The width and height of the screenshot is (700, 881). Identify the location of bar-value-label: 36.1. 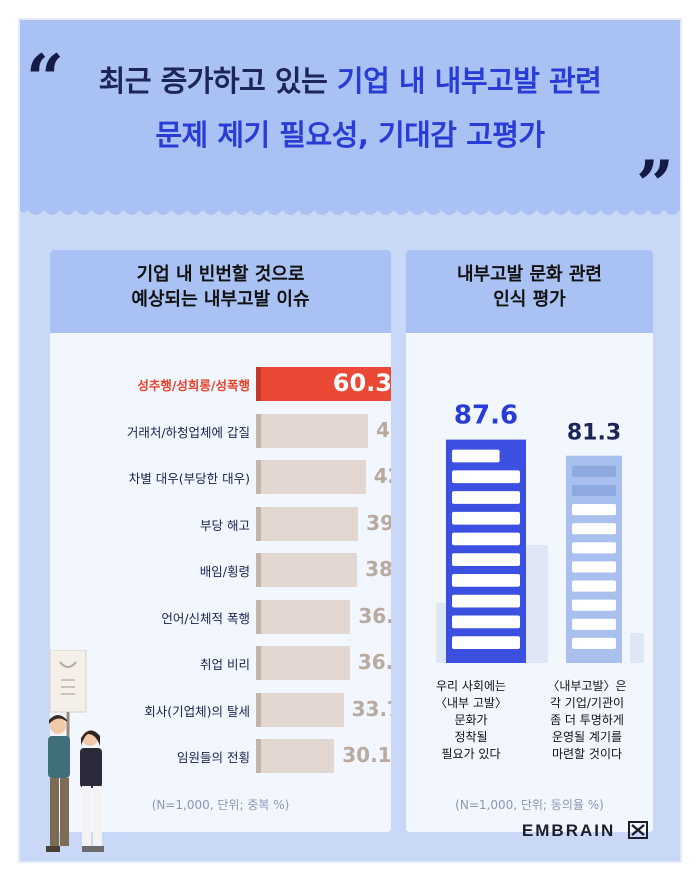
(374, 662).